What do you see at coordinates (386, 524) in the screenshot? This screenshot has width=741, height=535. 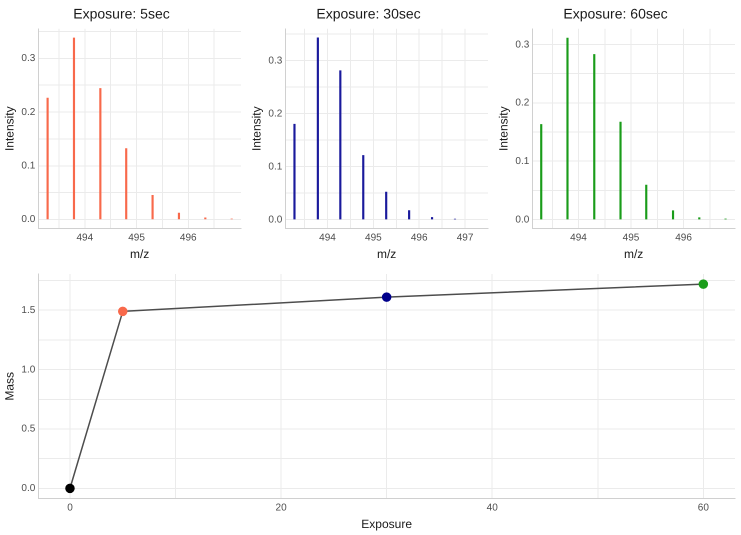 I see `x-axis-title: Exposure` at bounding box center [386, 524].